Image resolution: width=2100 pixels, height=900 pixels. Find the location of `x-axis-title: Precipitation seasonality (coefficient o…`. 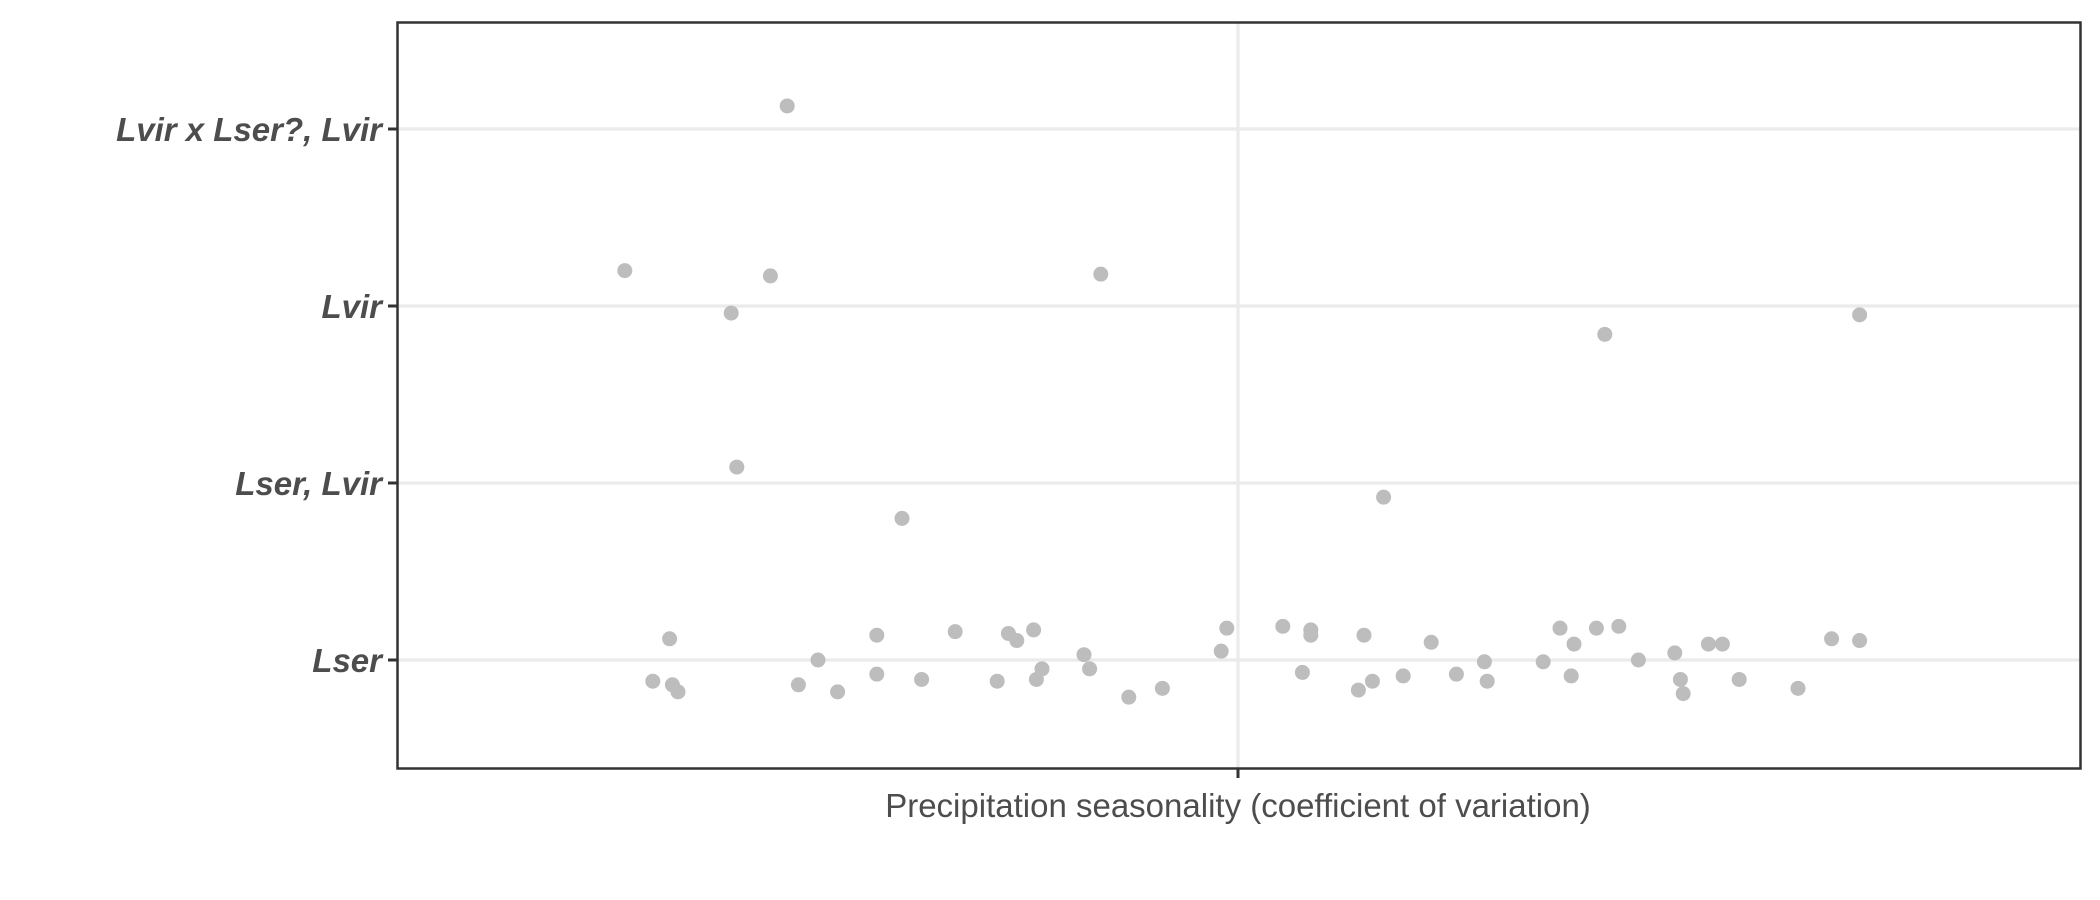

x-axis-title: Precipitation seasonality (coefficient o… is located at coordinates (1238, 805).